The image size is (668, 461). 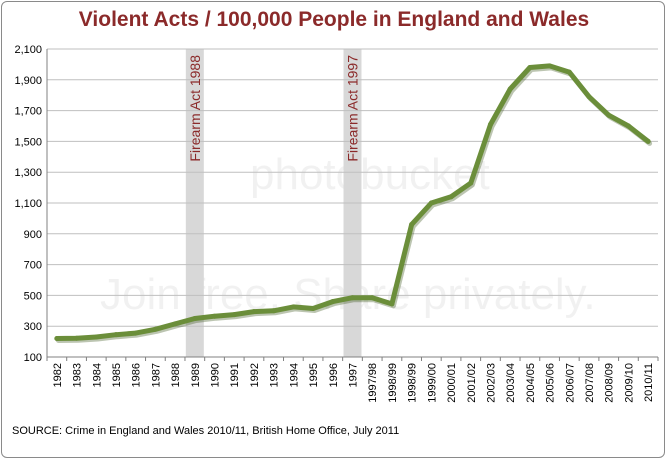 What do you see at coordinates (195, 108) in the screenshot?
I see `annotation-label: Firearm Act 1988` at bounding box center [195, 108].